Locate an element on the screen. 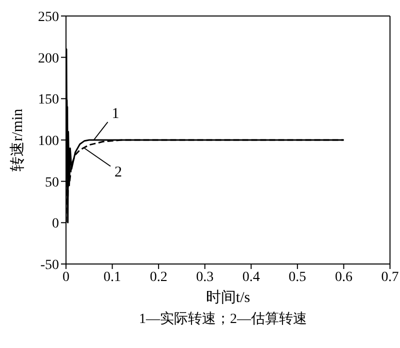 This screenshot has width=400, height=348. text: 1—实际转速；2—估算转速 is located at coordinates (223, 319).